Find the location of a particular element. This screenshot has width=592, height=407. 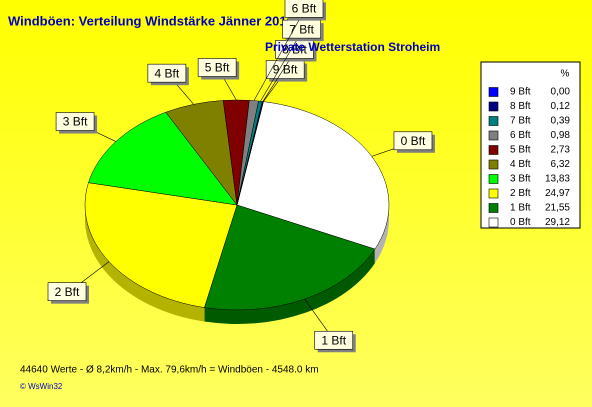

legend-label: 7 Bft is located at coordinates (520, 121).